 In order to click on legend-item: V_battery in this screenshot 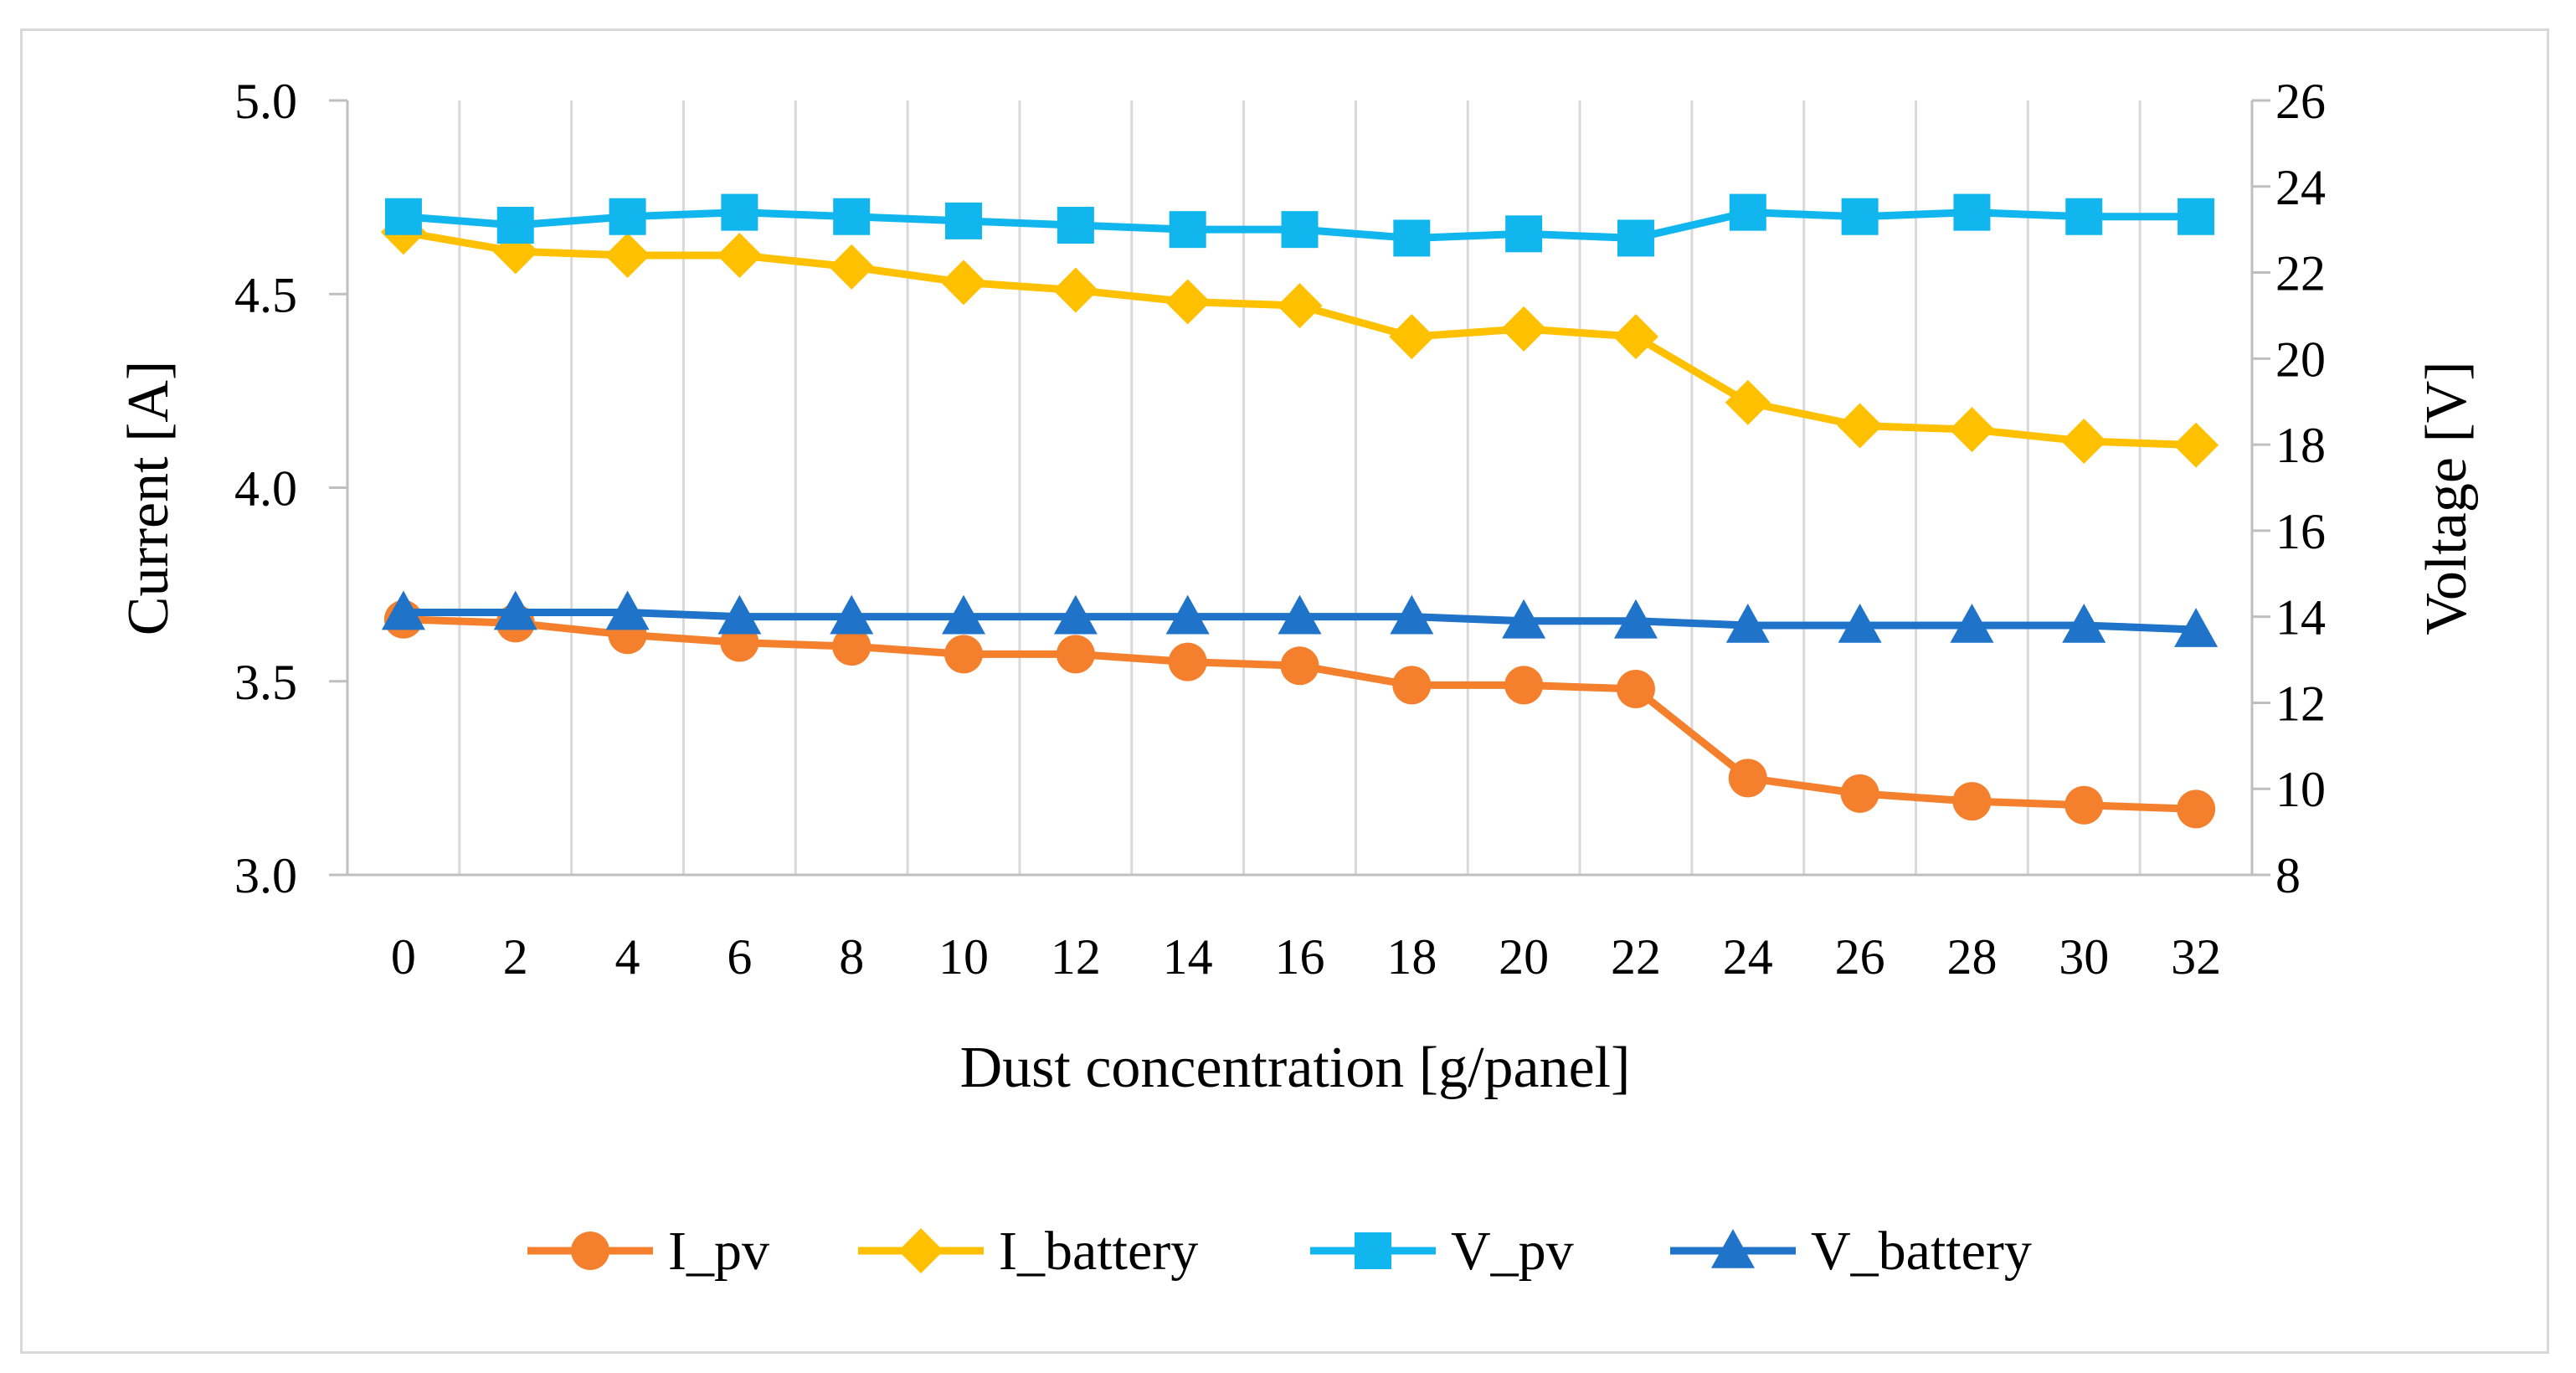, I will do `click(1851, 1251)`.